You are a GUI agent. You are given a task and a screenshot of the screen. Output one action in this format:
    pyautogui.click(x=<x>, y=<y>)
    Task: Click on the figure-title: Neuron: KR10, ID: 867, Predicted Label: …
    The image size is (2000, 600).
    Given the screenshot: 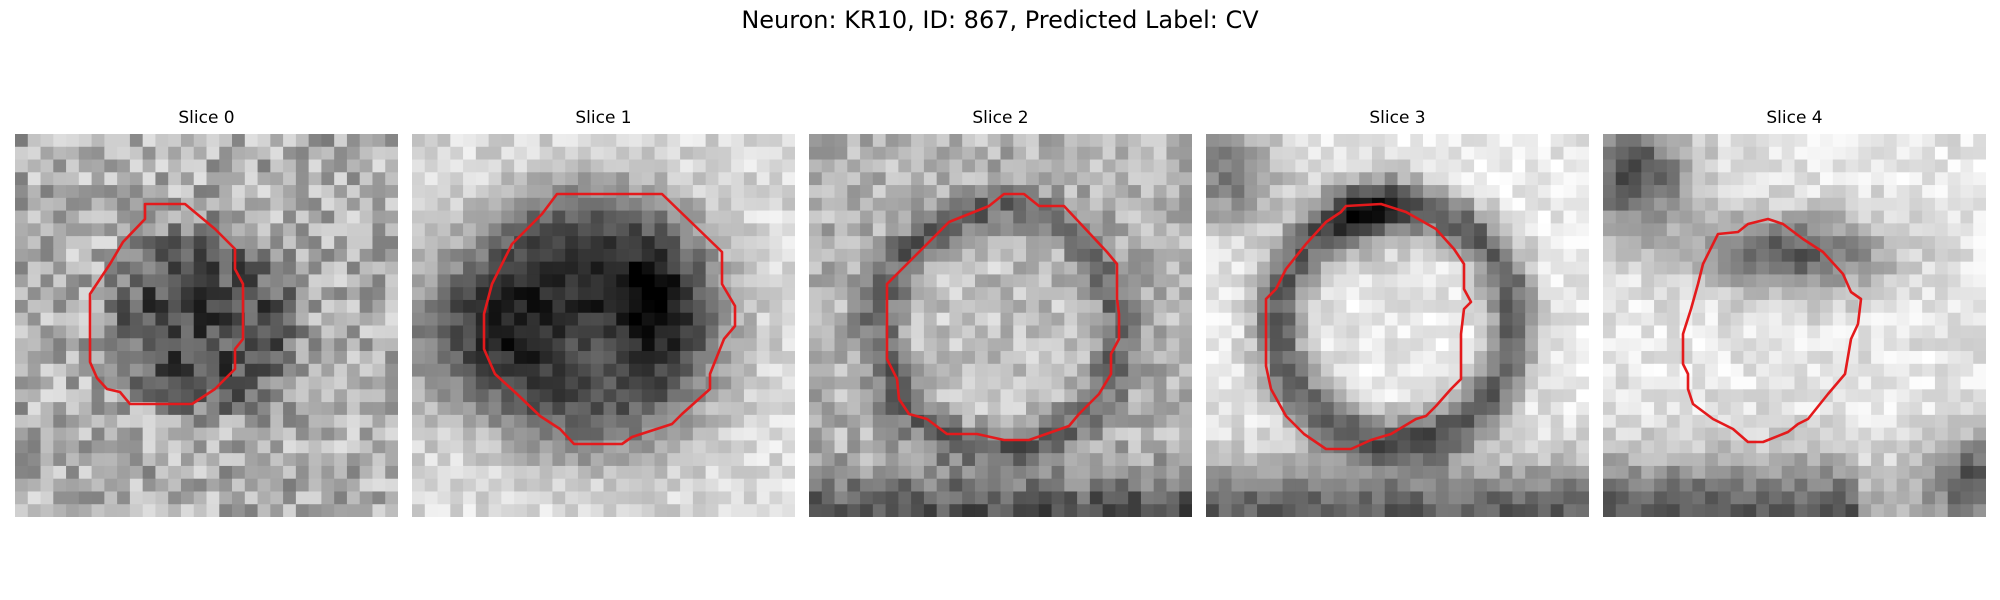 What is the action you would take?
    pyautogui.click(x=1000, y=20)
    